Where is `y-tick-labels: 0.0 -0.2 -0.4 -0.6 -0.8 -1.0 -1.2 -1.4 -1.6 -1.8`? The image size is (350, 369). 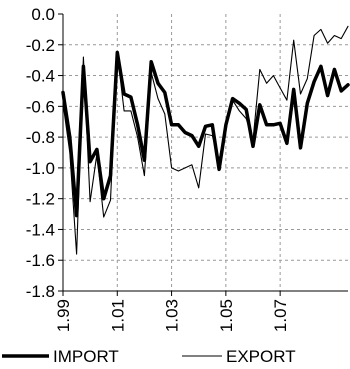
y-tick-labels: 0.0 -0.2 -0.4 -0.6 -0.8 -1.0 -1.2 -1.4 -1.6 -1.8 is located at coordinates (40, 153).